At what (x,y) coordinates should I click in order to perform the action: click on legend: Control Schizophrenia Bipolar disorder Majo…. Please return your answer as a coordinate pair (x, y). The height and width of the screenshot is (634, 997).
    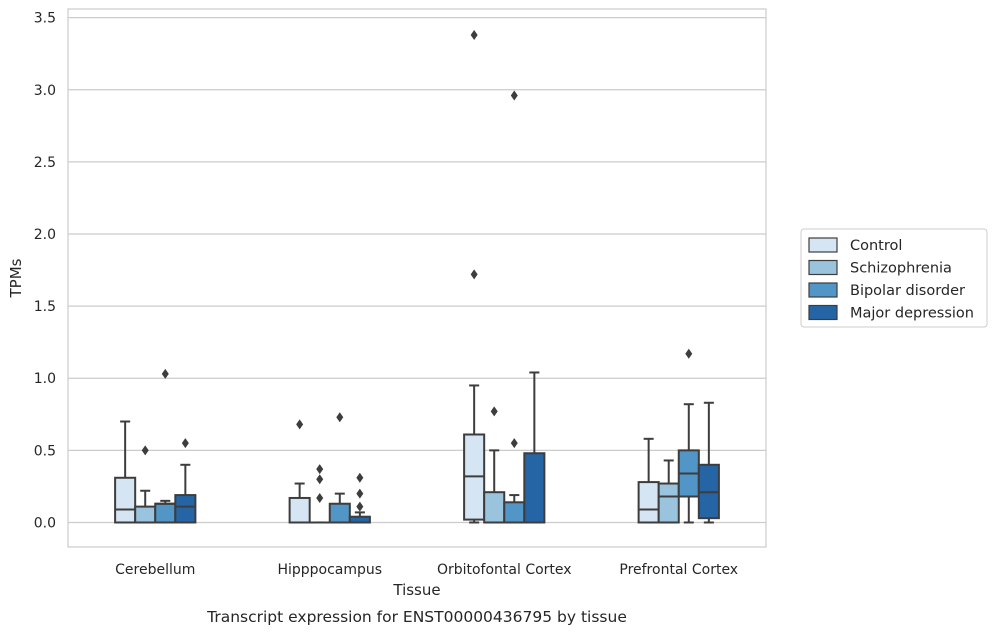
    Looking at the image, I should click on (894, 278).